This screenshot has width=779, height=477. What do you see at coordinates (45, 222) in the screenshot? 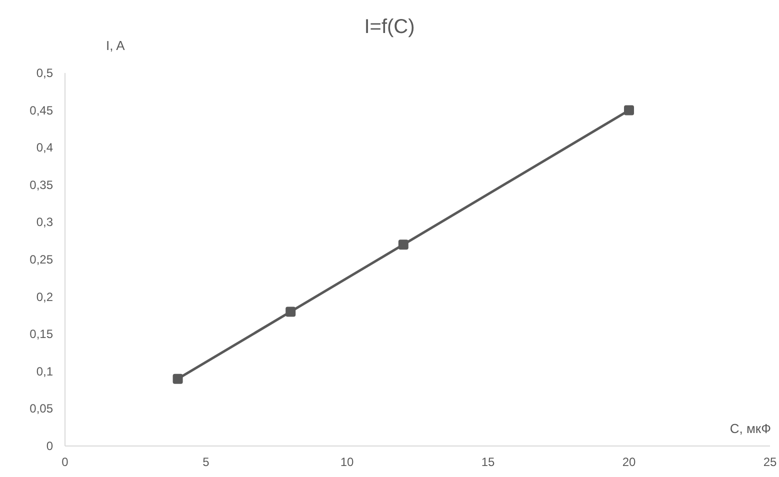
I see `y-tick-label: 0,3` at bounding box center [45, 222].